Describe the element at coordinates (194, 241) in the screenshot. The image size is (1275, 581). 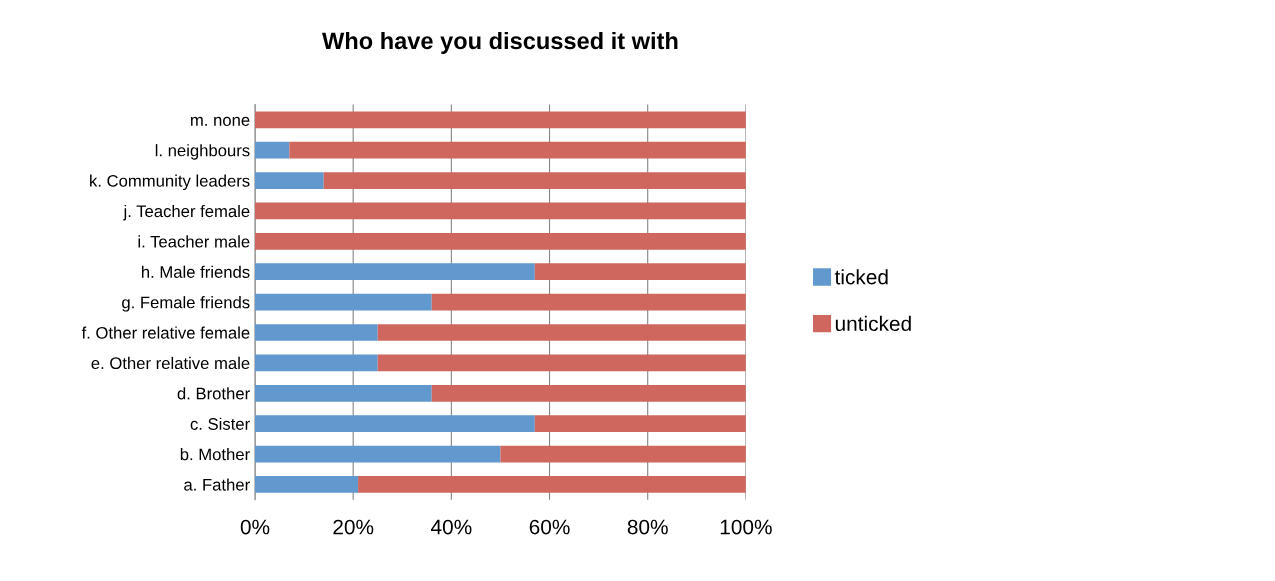
I see `y-tick-label: i. Teacher male` at that location.